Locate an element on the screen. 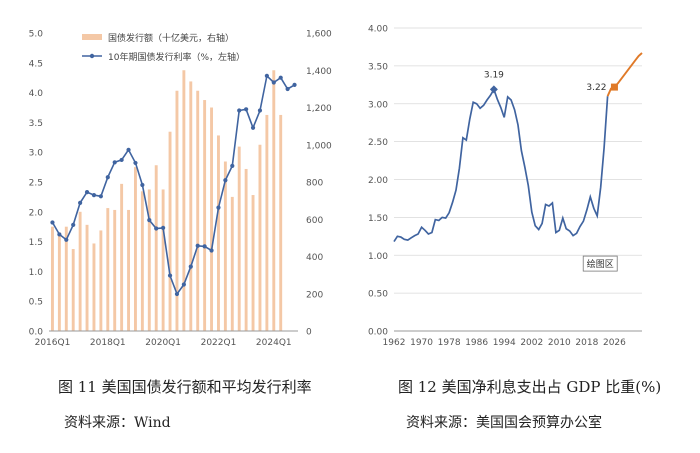  x-tick-label: 2016Q1 is located at coordinates (53, 343).